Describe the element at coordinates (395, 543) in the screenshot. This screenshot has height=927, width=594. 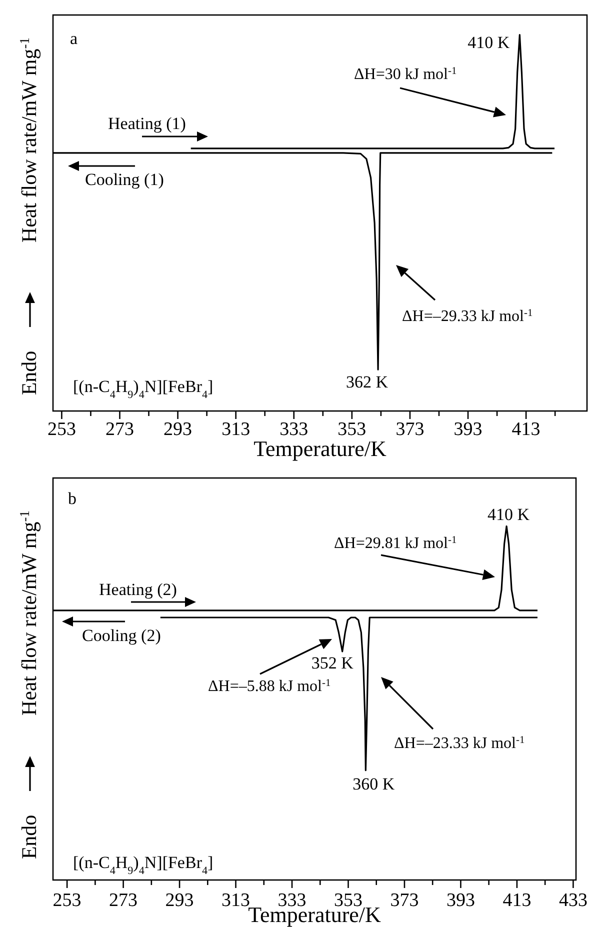
I see `annotation: ΔH=29.81 kJ mol$^{-1}$` at that location.